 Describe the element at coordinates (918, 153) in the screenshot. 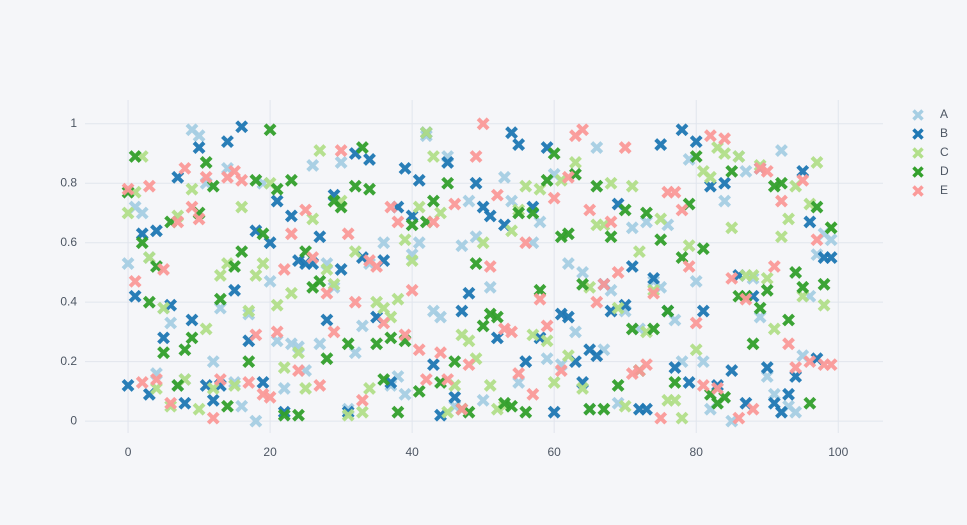

I see `legend-marker` at that location.